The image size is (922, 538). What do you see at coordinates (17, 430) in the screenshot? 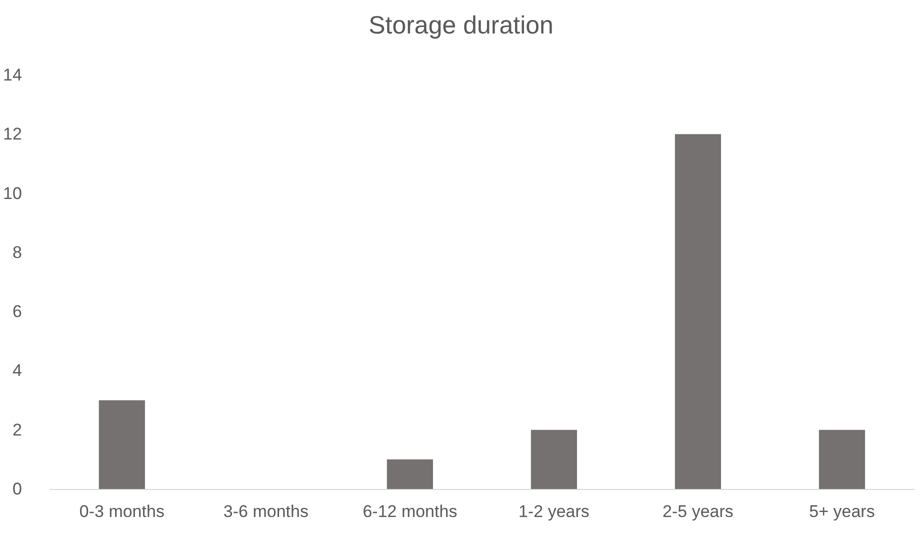
I see `y-tick-label: 2` at bounding box center [17, 430].